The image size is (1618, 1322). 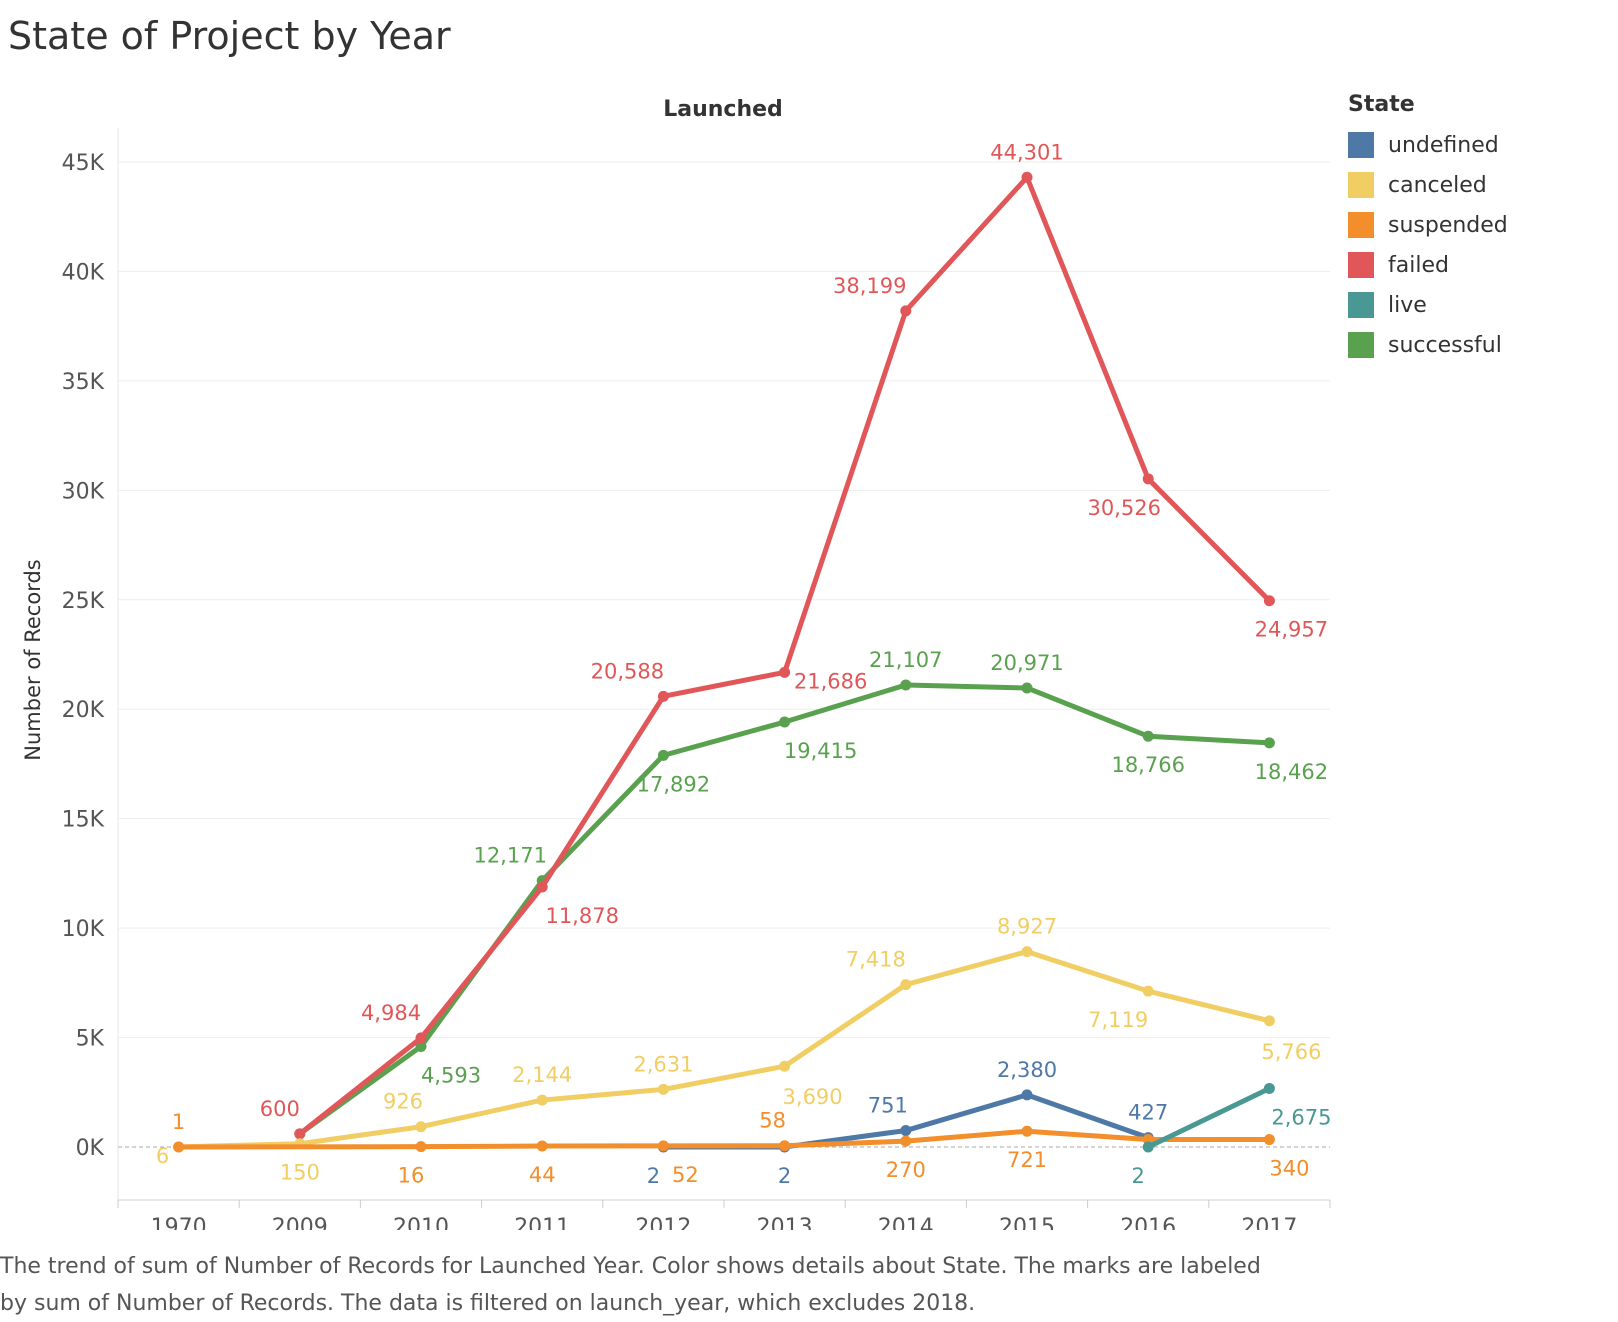 I want to click on data-label-failed: 30,526, so click(x=1123, y=508).